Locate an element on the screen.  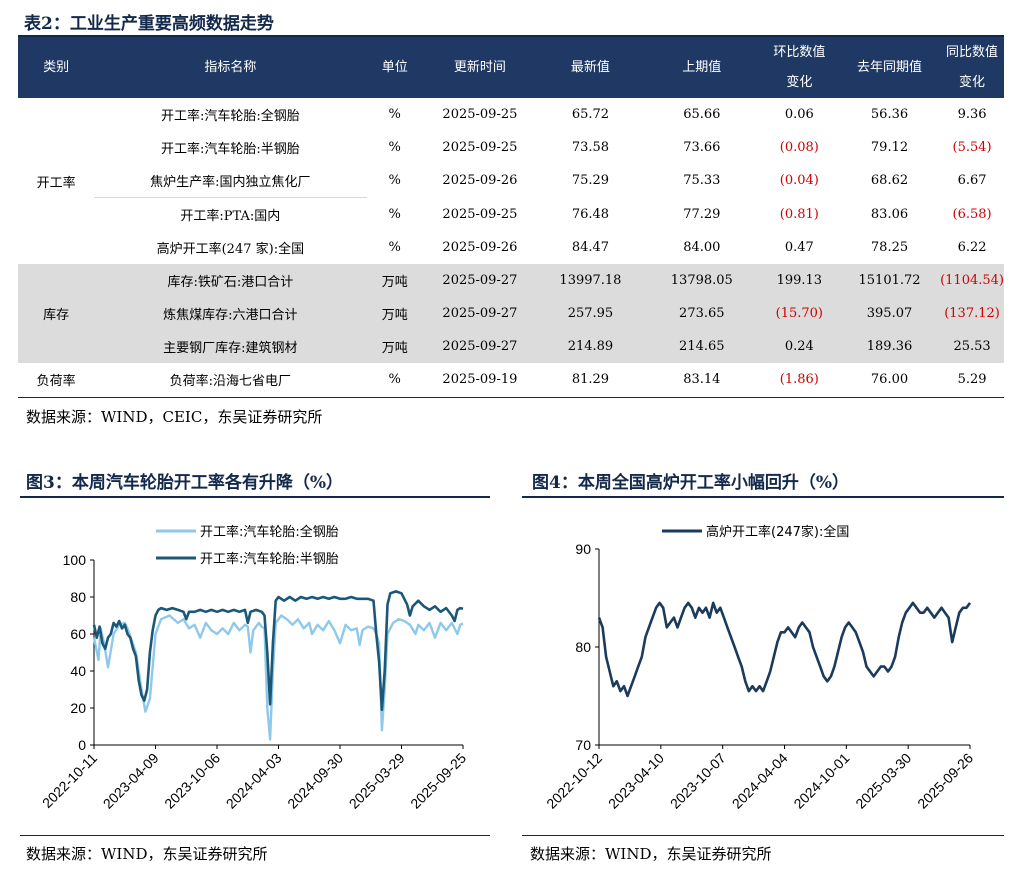
cell-prev: 77.29 is located at coordinates (702, 214).